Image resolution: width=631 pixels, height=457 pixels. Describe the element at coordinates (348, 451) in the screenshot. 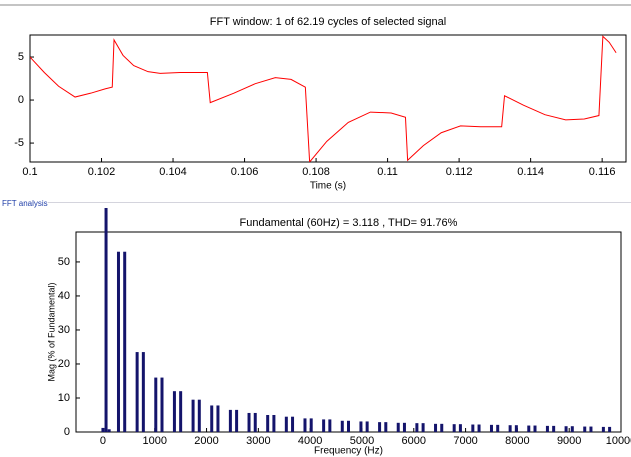

I see `x-axis-label: Frequency (Hz)` at that location.